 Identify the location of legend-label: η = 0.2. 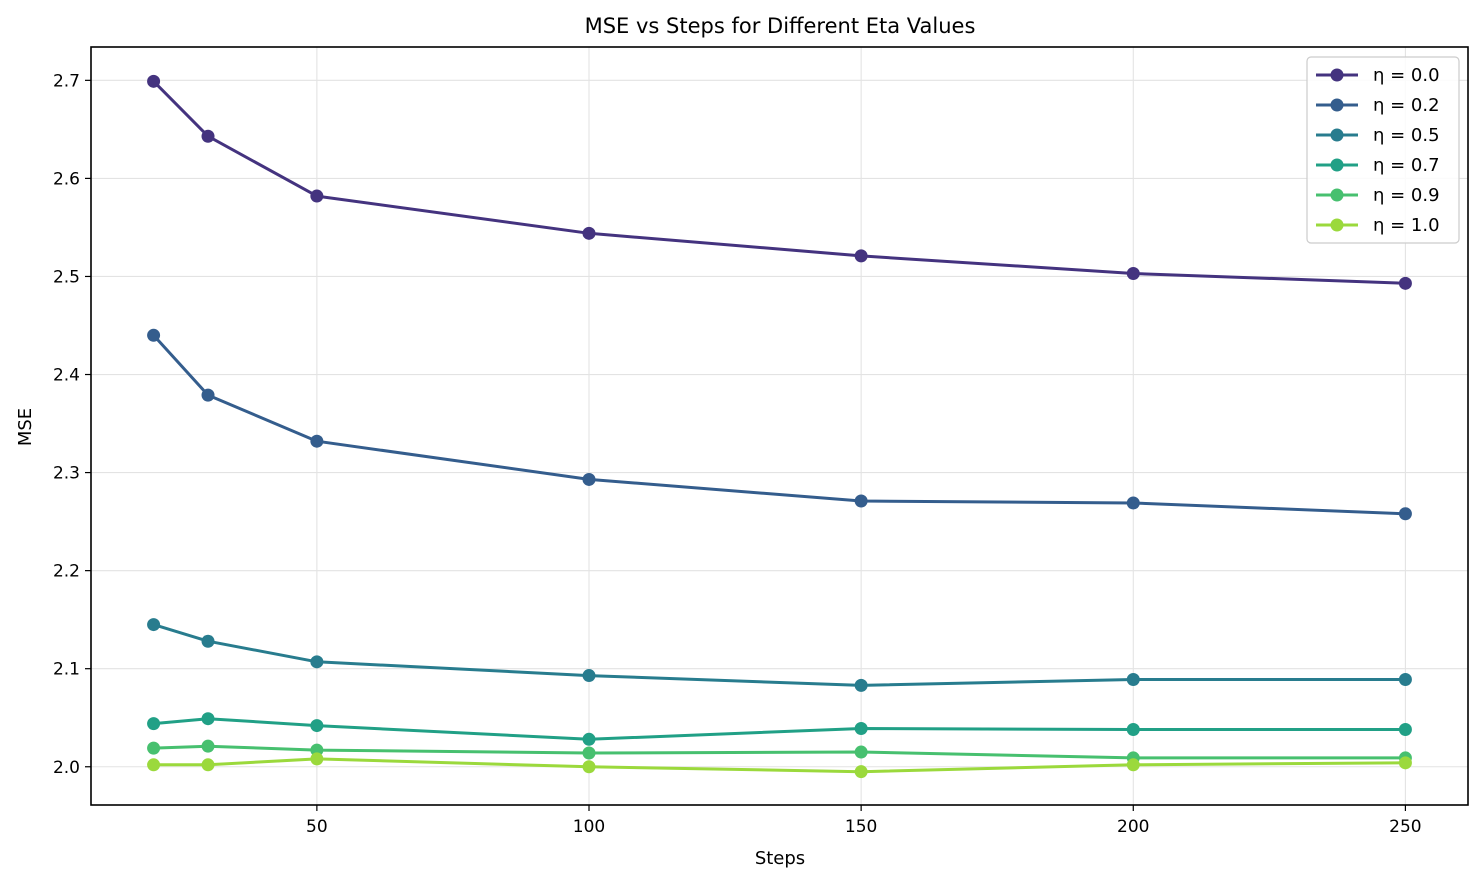
(1406, 105).